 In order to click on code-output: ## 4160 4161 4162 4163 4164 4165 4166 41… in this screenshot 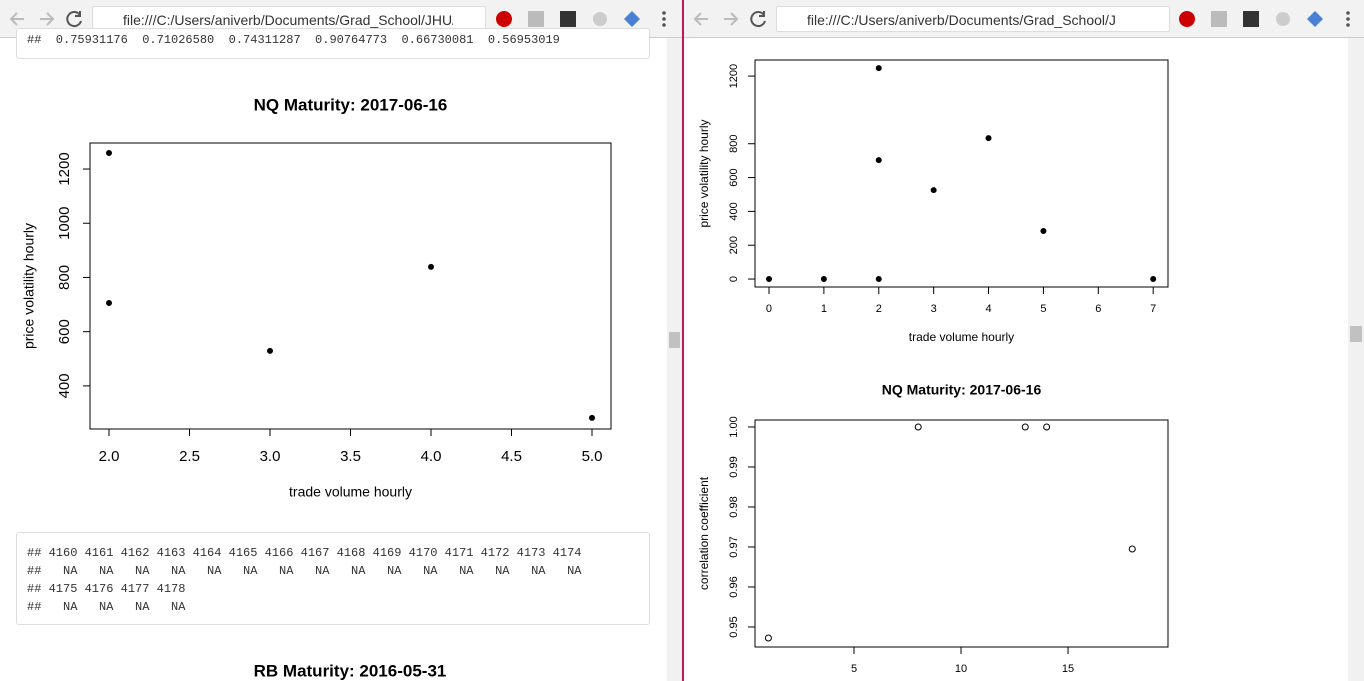, I will do `click(333, 578)`.